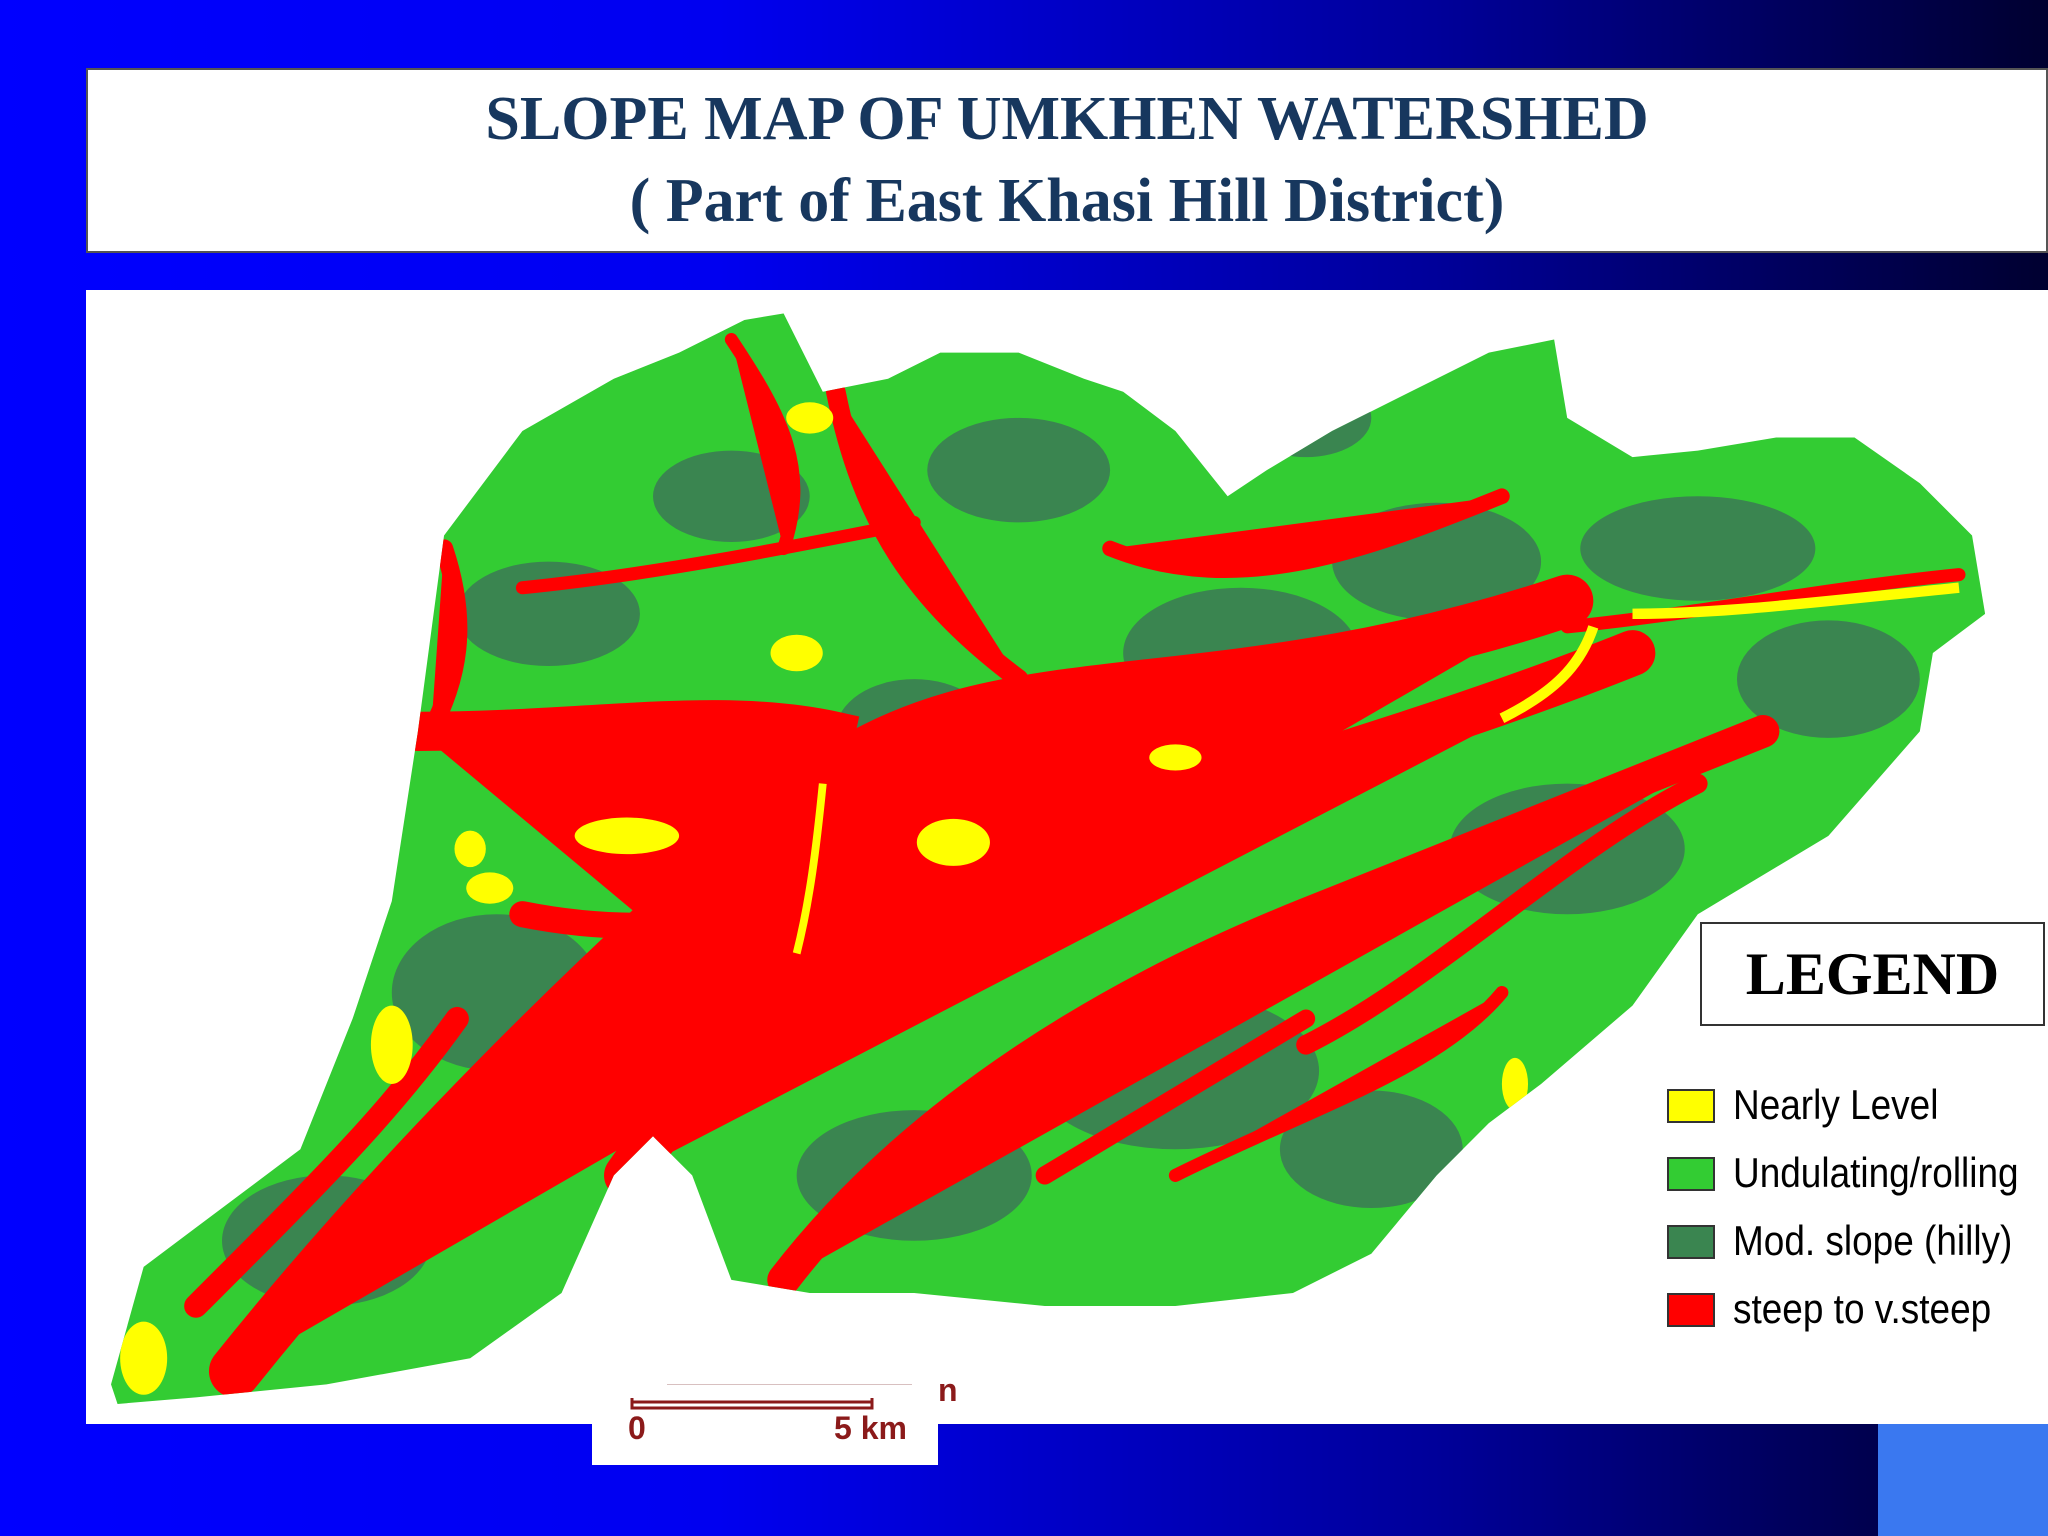 The width and height of the screenshot is (2048, 1536). I want to click on scale-end: 5 km, so click(870, 1428).